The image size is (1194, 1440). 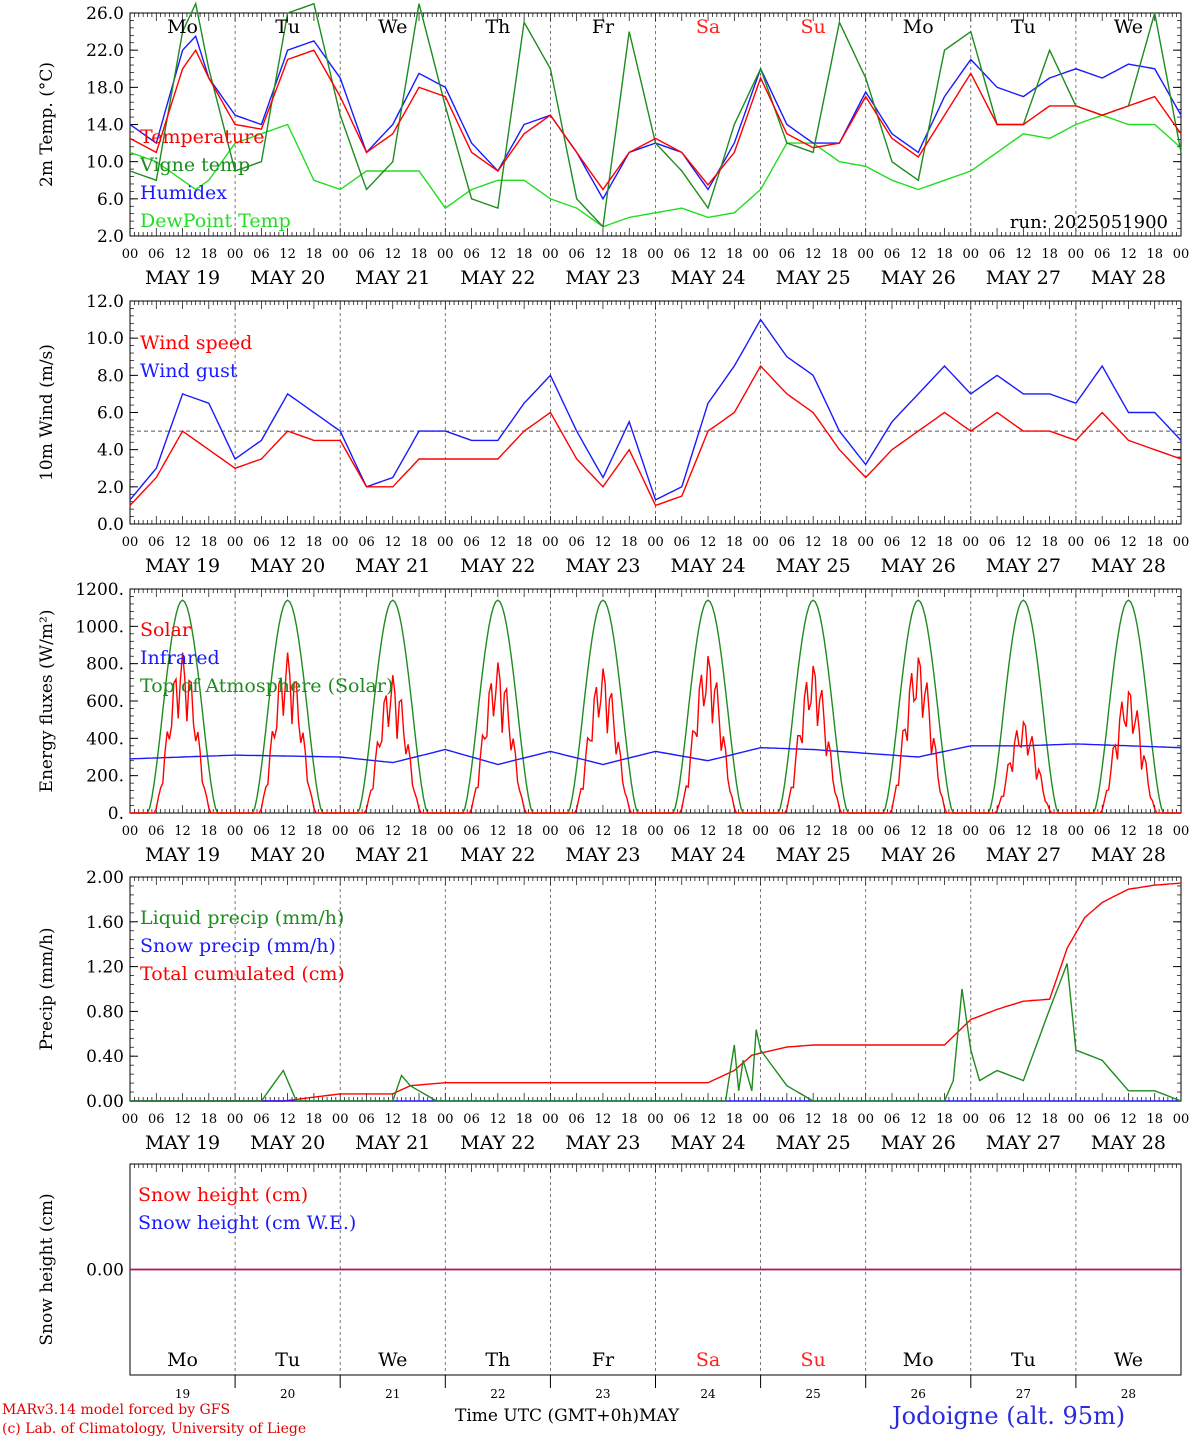 I want to click on day-number: 28, so click(x=1128, y=1394).